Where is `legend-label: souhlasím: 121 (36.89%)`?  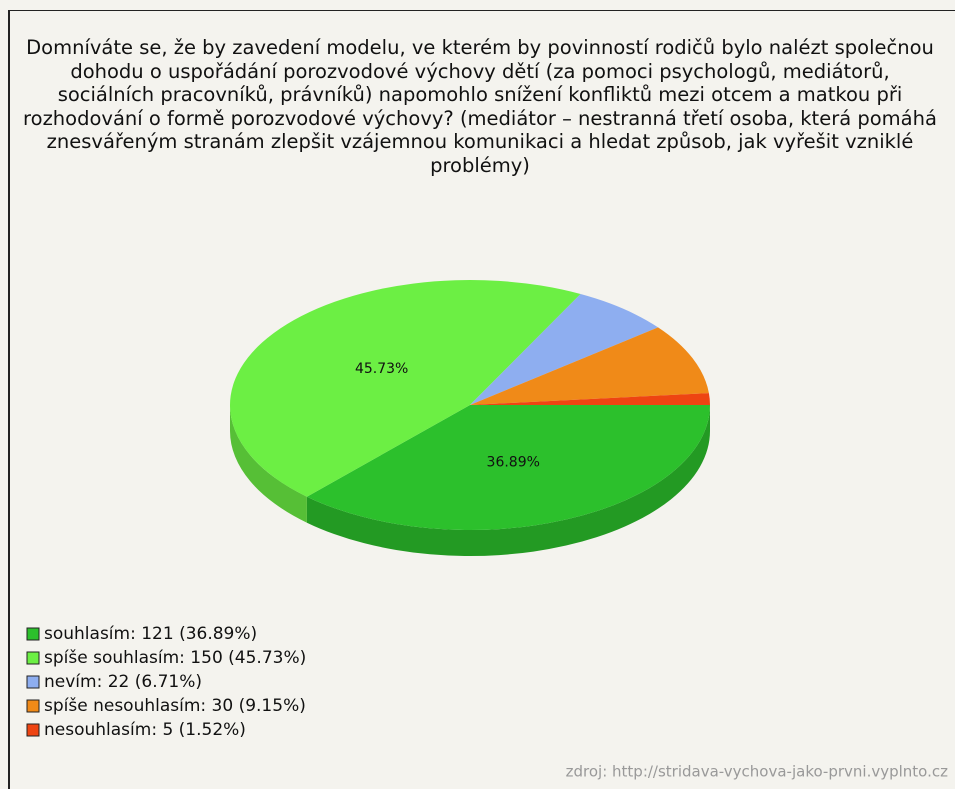 legend-label: souhlasím: 121 (36.89%) is located at coordinates (150, 634).